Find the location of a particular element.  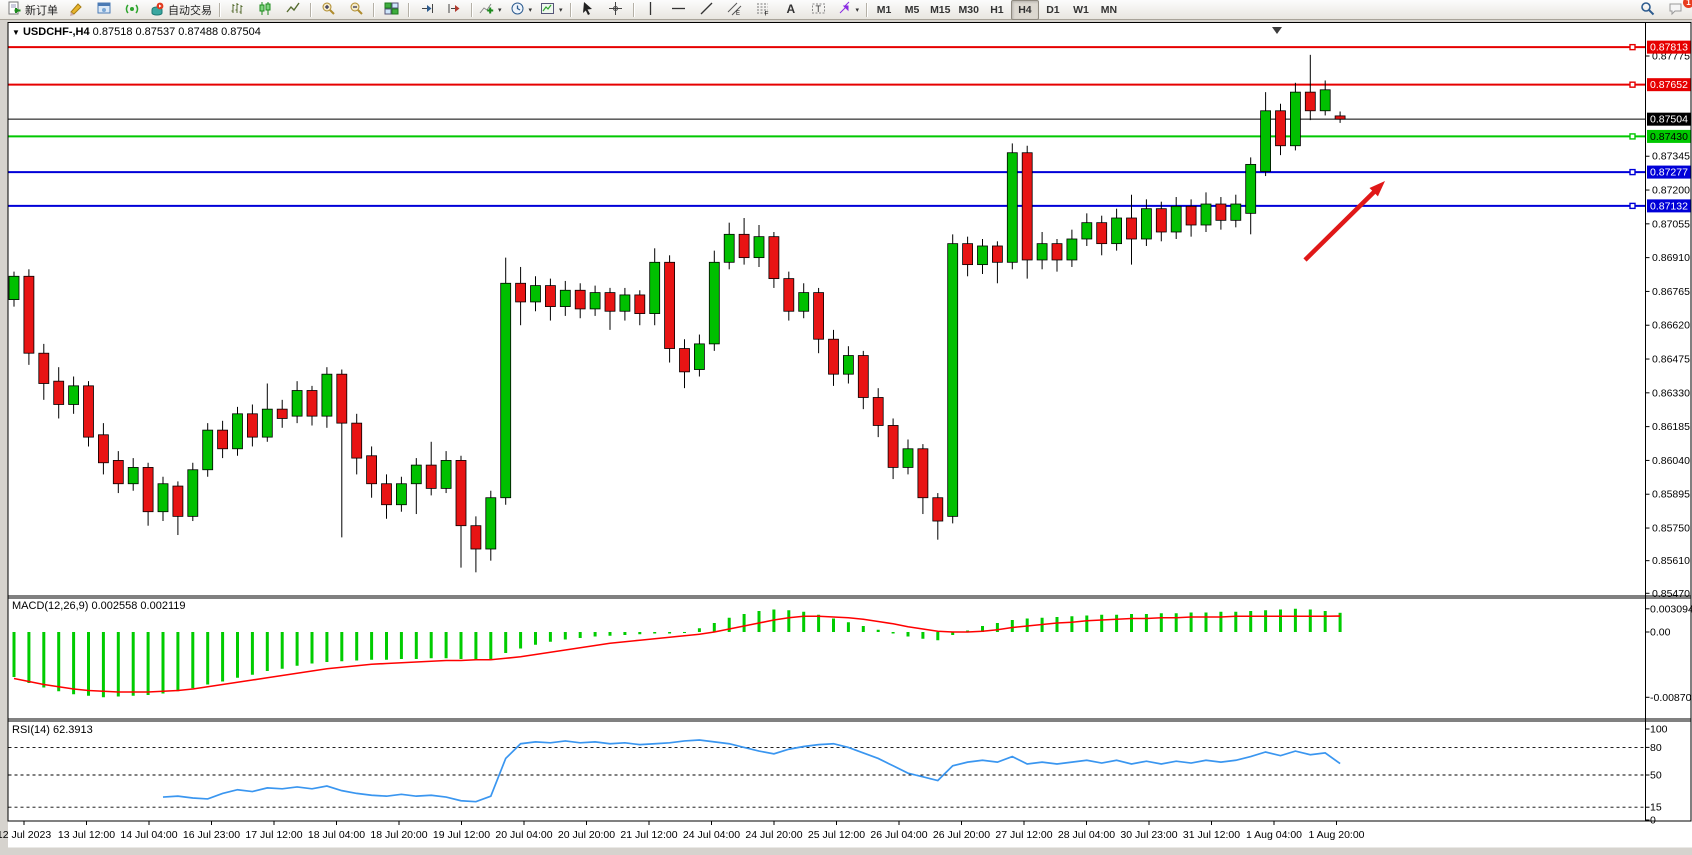

timeframe-button-m15: M15 is located at coordinates (940, 10).